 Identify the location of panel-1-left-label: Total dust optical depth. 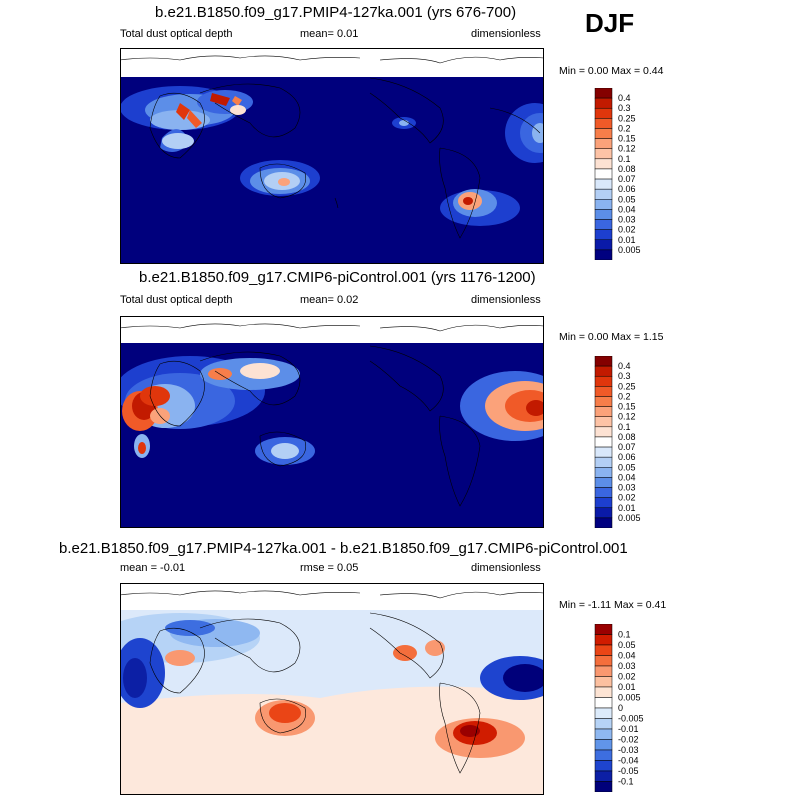
(176, 34).